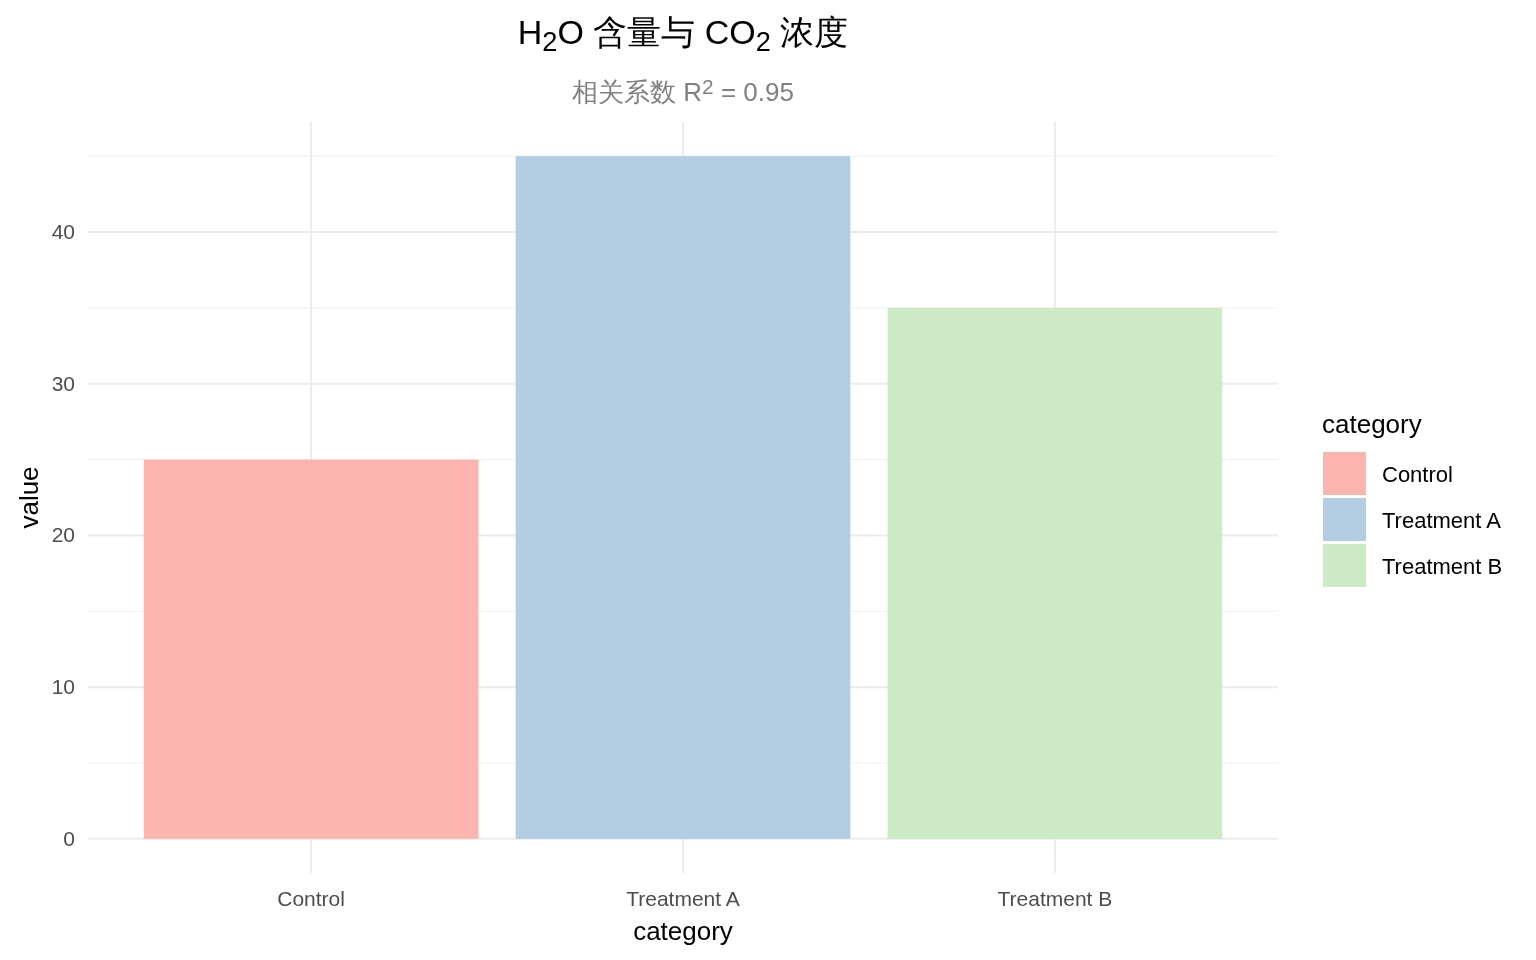 This screenshot has width=1536, height=960. What do you see at coordinates (683, 35) in the screenshot?
I see `chart-title: H$_{2}$O 含量与 CO$_{2}$ 浓度` at bounding box center [683, 35].